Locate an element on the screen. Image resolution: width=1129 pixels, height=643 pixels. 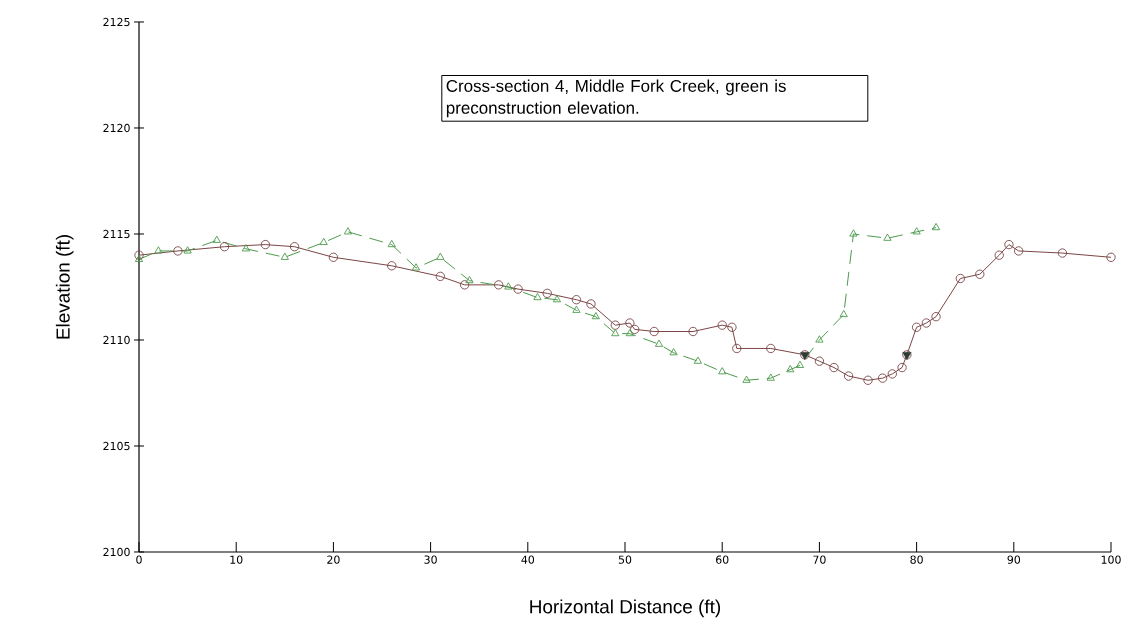
x-tick-label: 20 is located at coordinates (333, 559).